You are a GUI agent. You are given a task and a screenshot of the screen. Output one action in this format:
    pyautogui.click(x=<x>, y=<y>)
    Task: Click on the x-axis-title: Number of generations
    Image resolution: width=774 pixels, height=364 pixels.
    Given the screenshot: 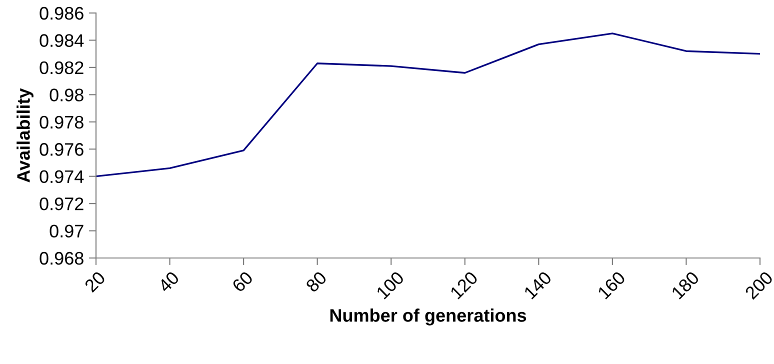 What is the action you would take?
    pyautogui.click(x=428, y=317)
    